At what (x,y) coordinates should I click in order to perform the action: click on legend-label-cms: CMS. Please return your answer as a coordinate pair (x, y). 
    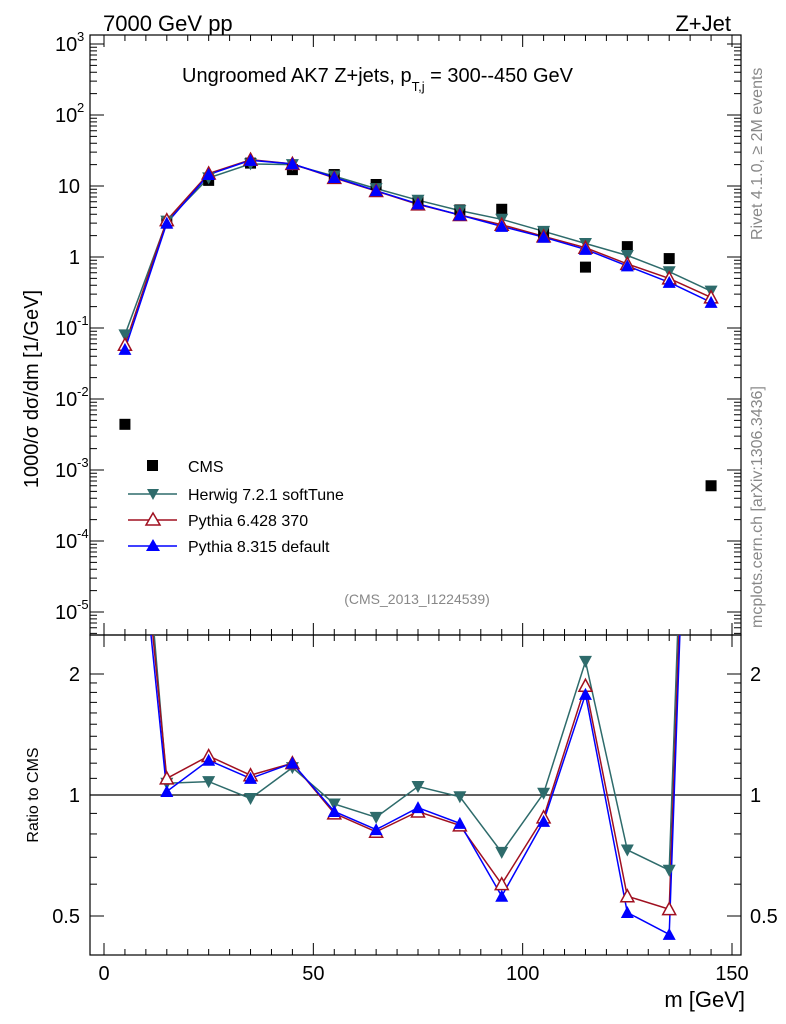
    Looking at the image, I should click on (206, 467).